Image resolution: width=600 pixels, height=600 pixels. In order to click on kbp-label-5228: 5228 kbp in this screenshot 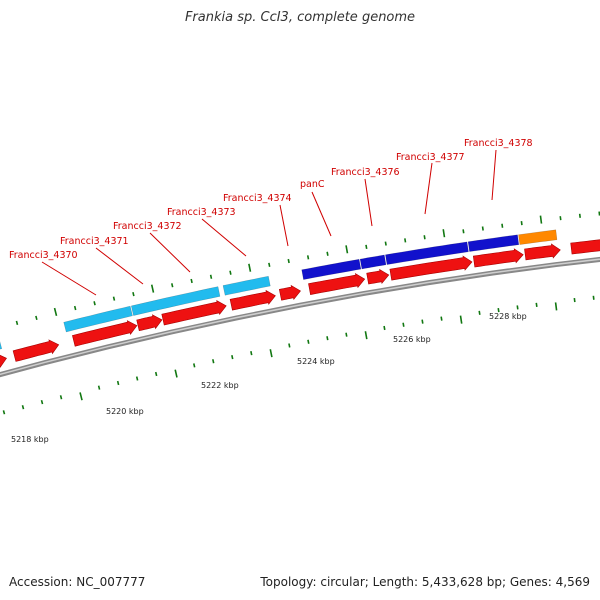, I will do `click(508, 316)`.